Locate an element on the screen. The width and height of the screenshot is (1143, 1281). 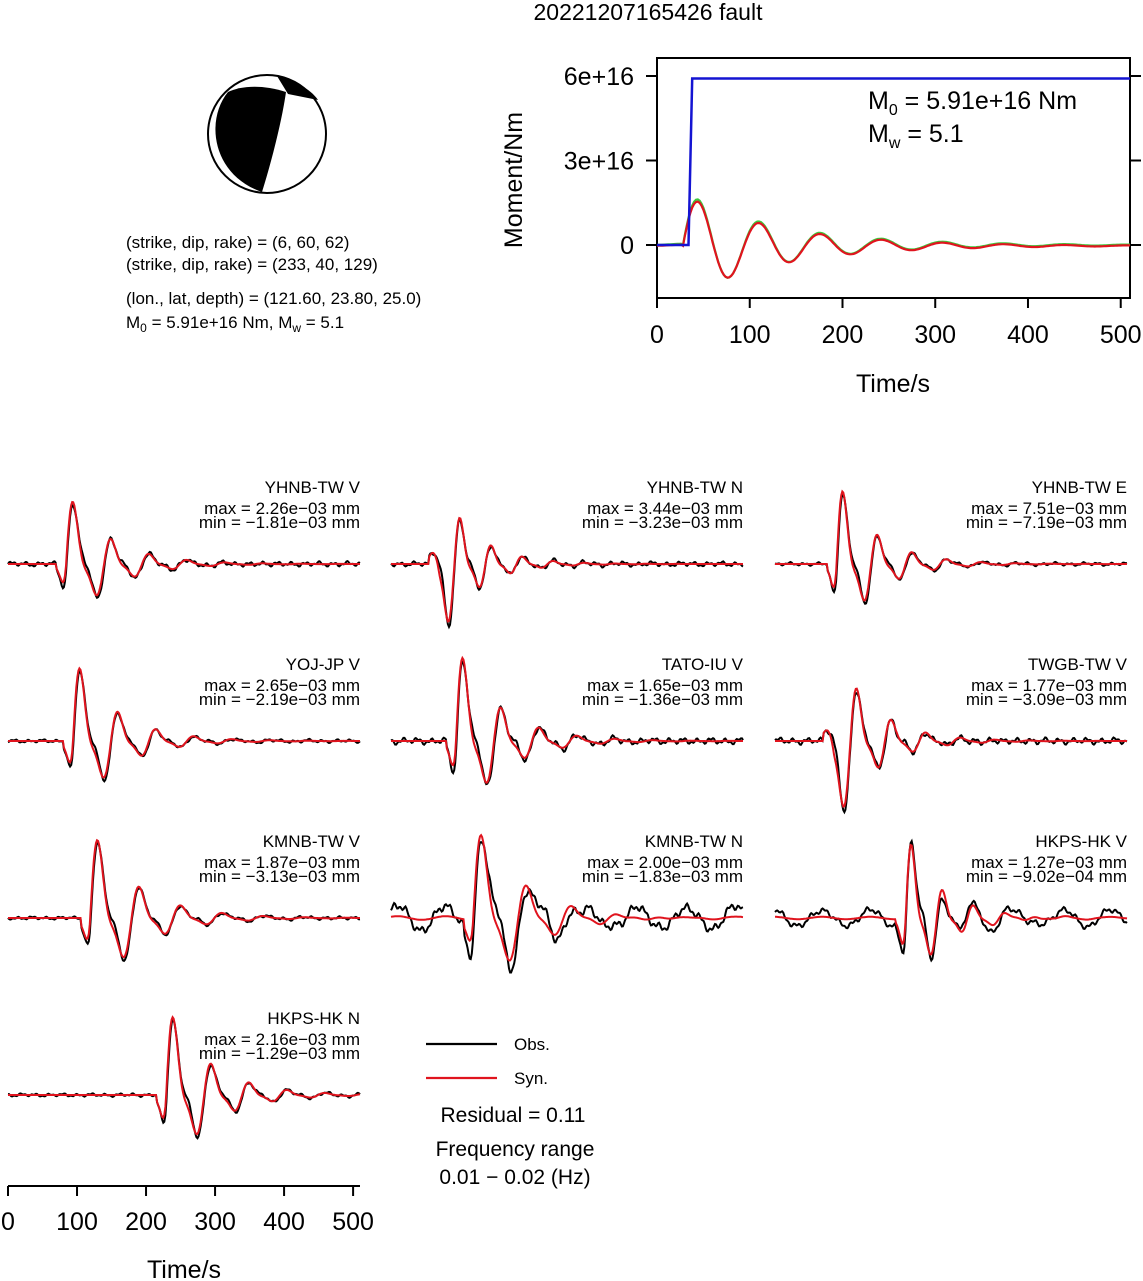
time-axis-tick-label-3: 300 is located at coordinates (215, 1222).